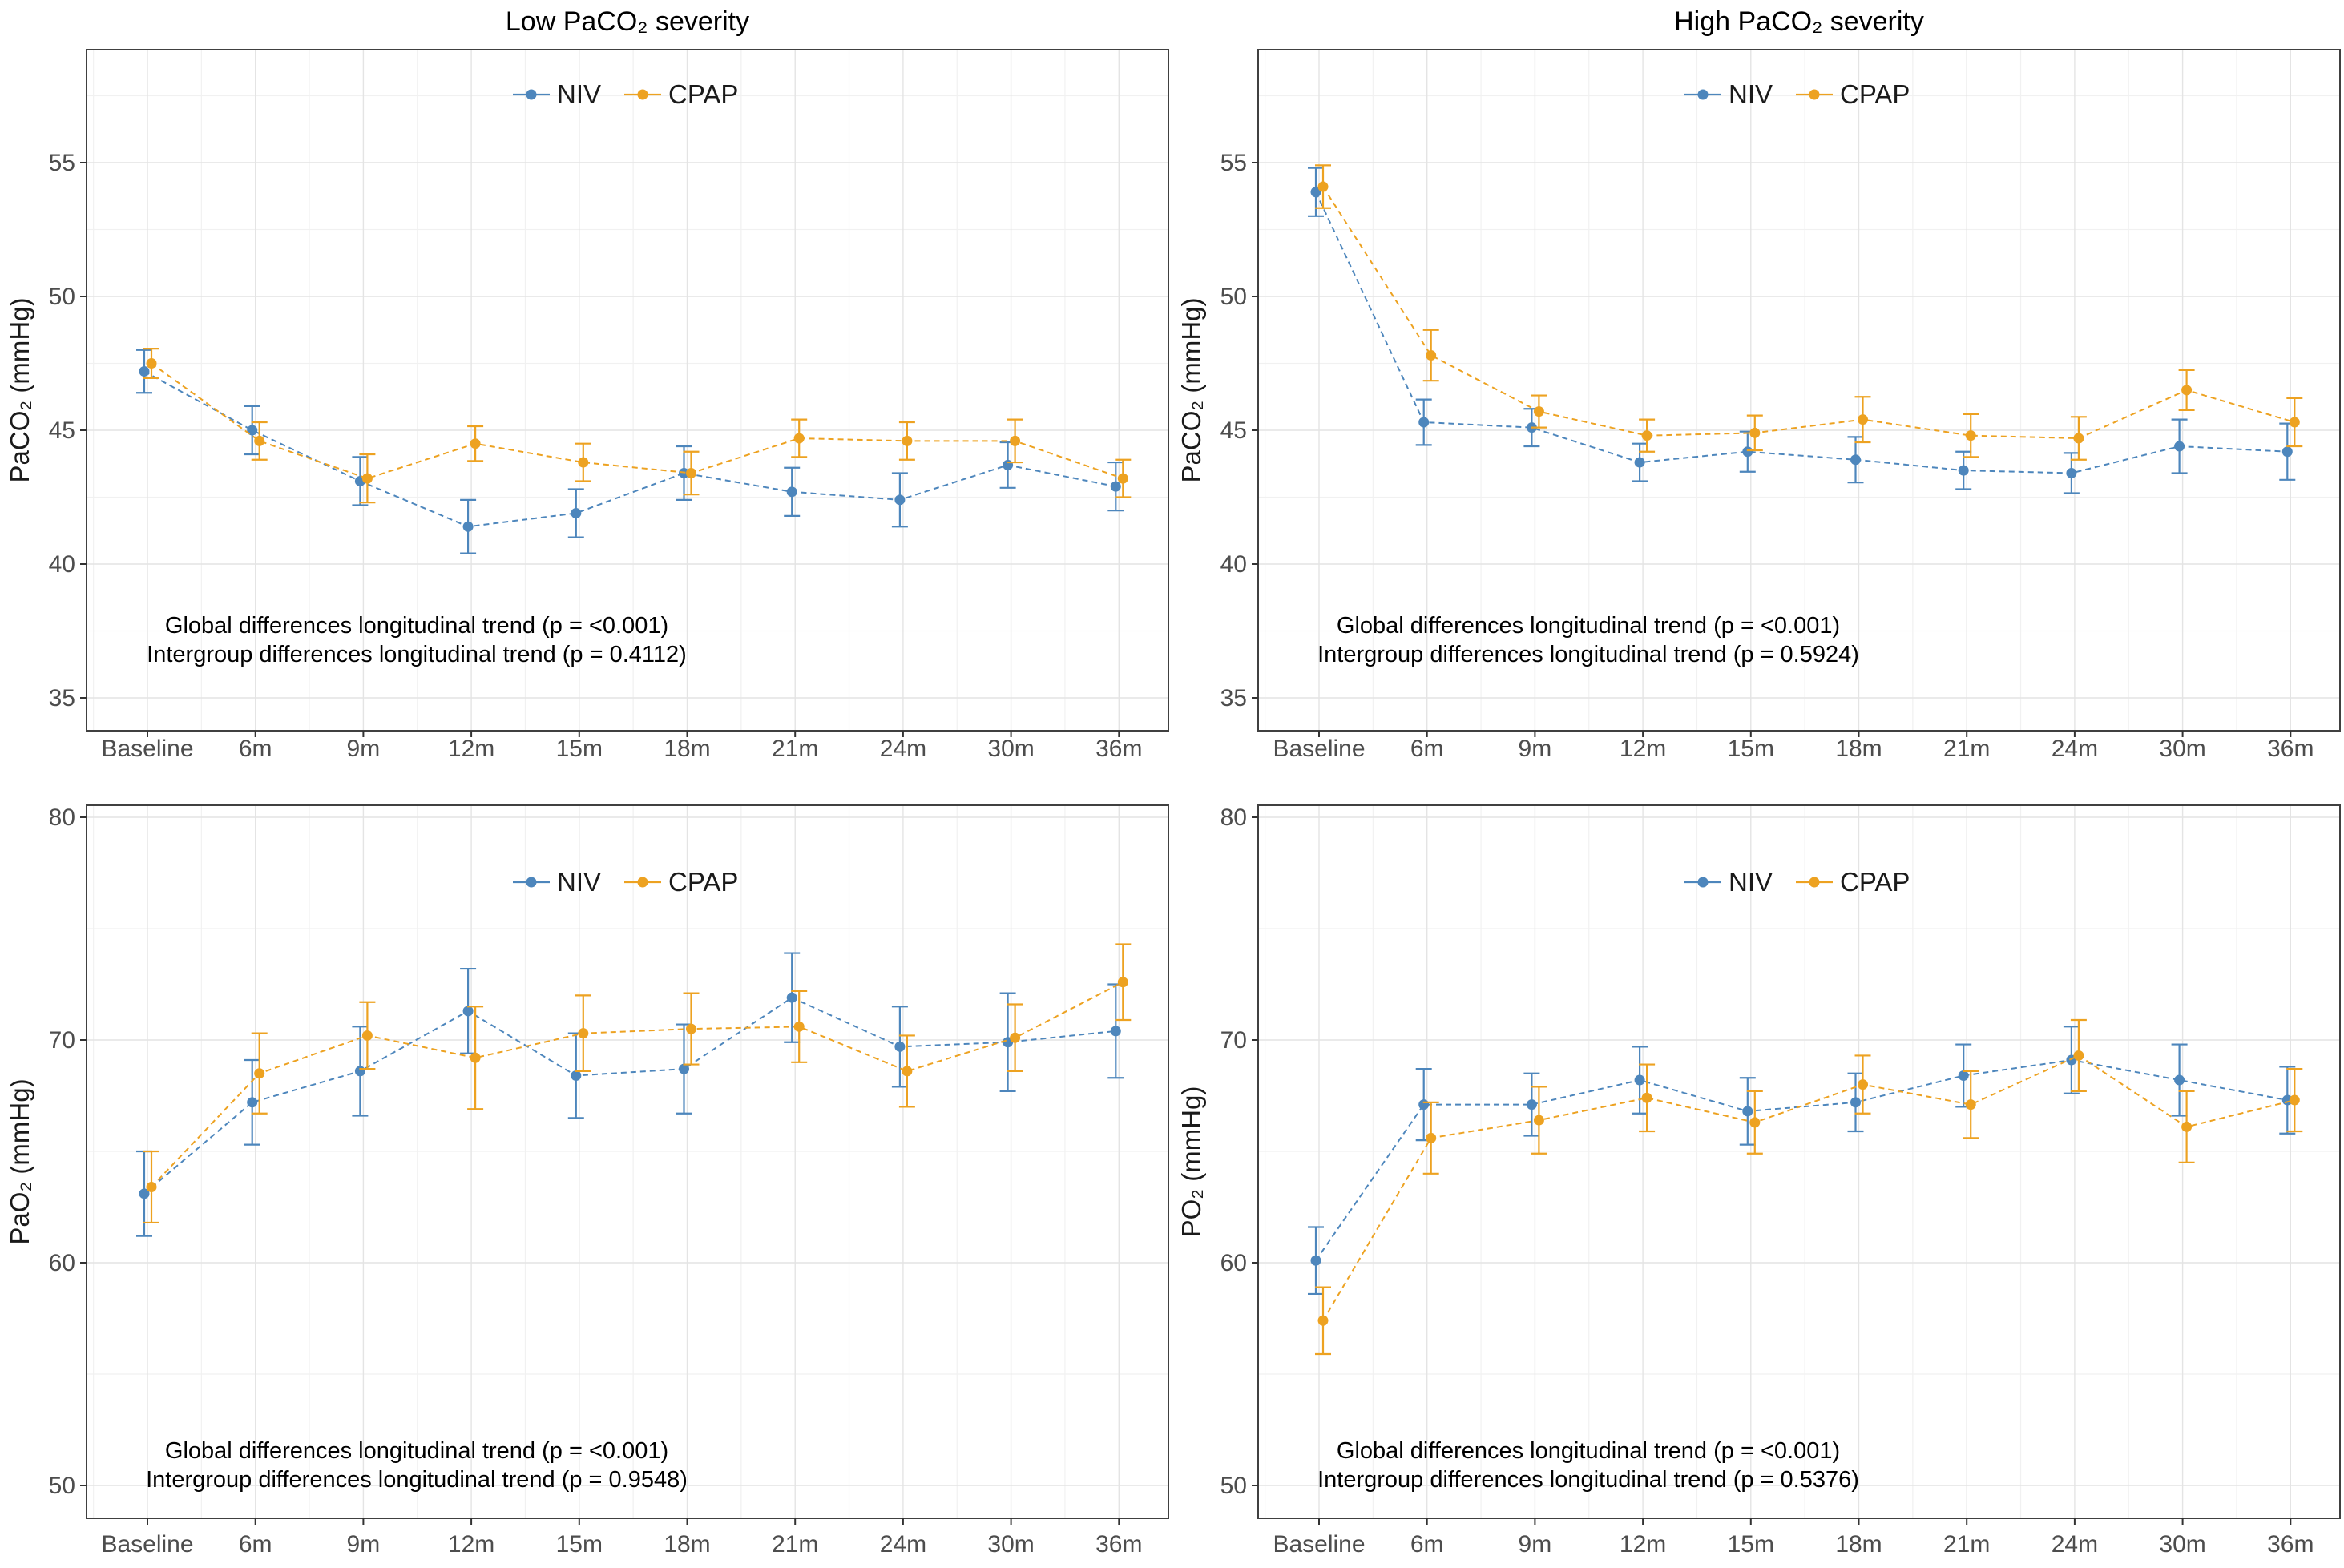 The width and height of the screenshot is (2344, 1568). Describe the element at coordinates (1233, 817) in the screenshot. I see `y-tick-label: 80` at that location.